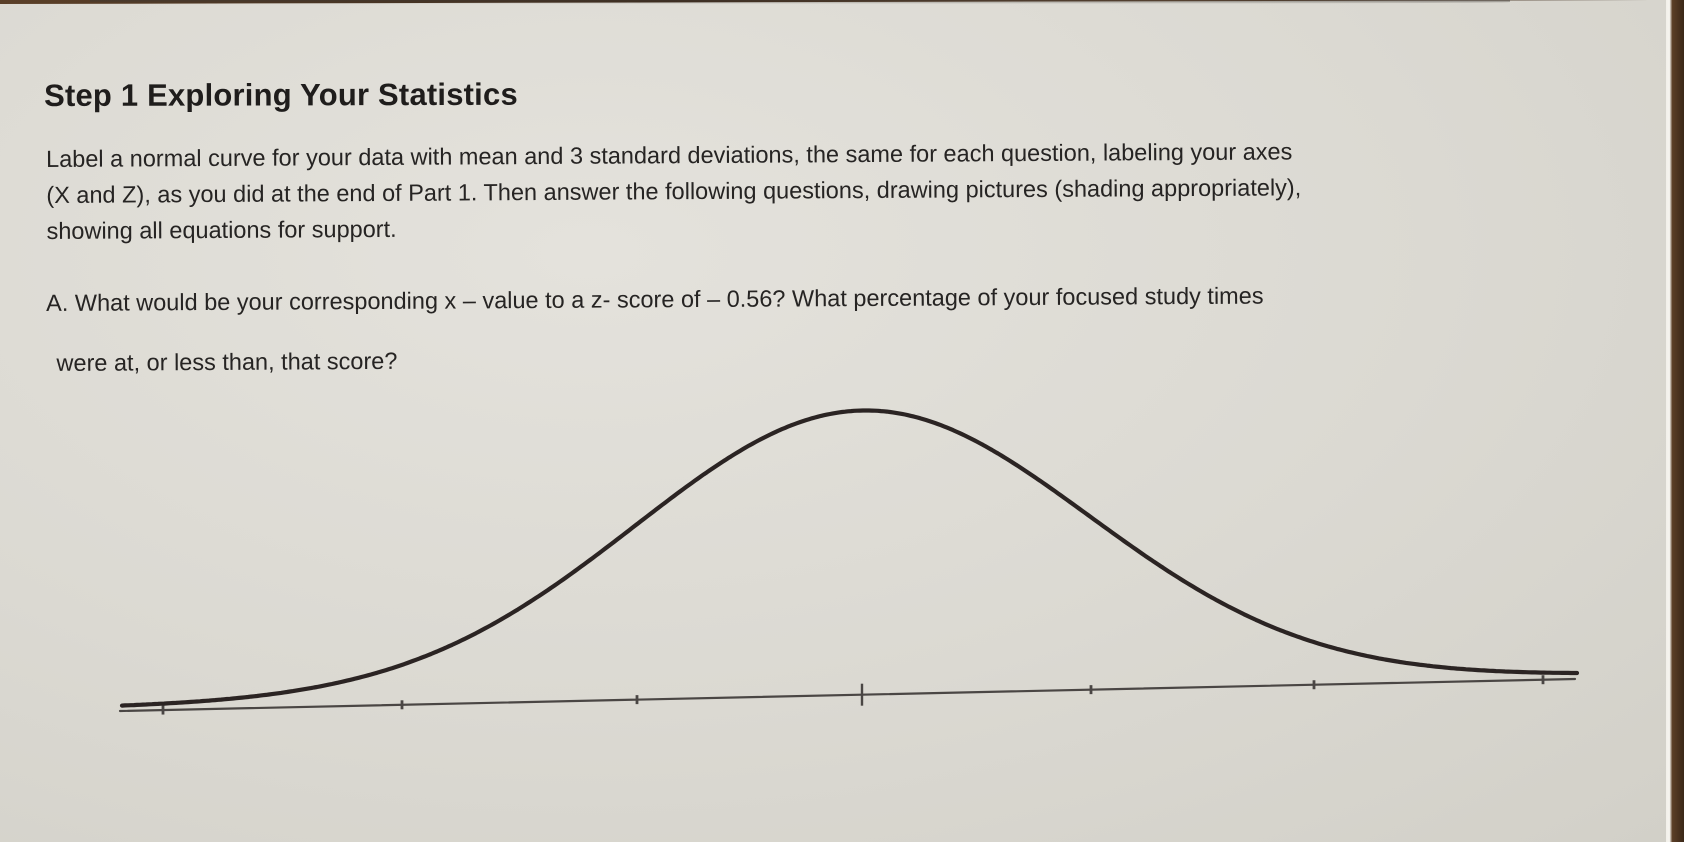  I want to click on axis-ticks, so click(853, 695).